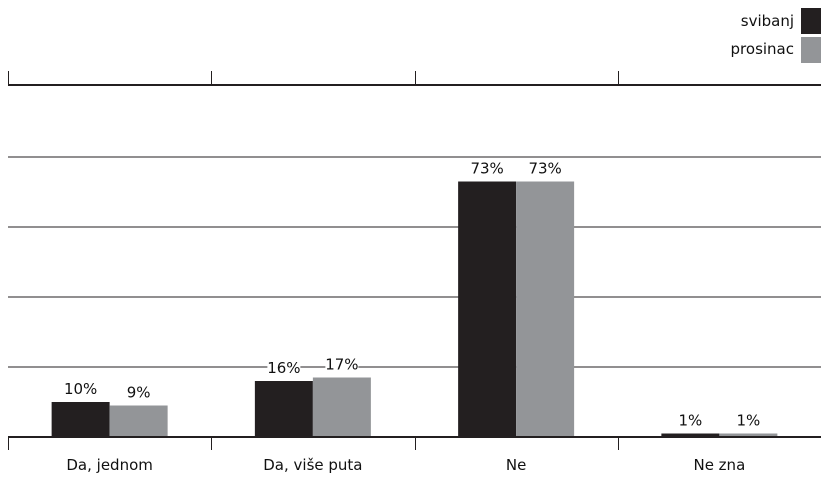 Image resolution: width=822 pixels, height=479 pixels. What do you see at coordinates (516, 465) in the screenshot?
I see `category-label: Ne` at bounding box center [516, 465].